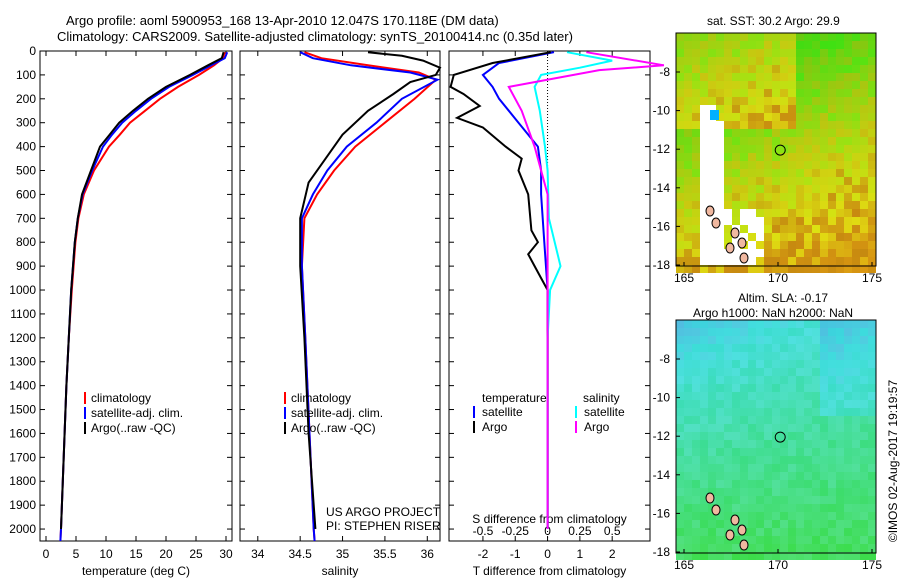 The width and height of the screenshot is (900, 580). I want to click on legend-title-temperature: temperature, so click(514, 398).